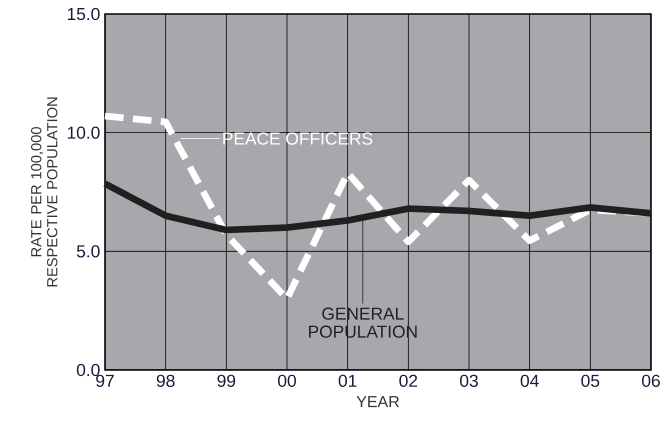  What do you see at coordinates (287, 380) in the screenshot?
I see `x-tick-label: 00` at bounding box center [287, 380].